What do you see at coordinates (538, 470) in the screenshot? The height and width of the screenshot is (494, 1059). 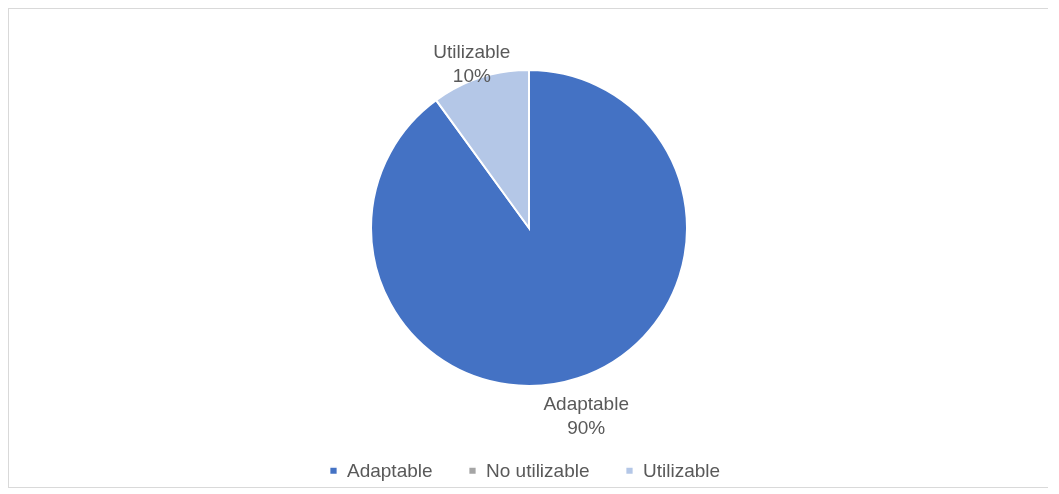 I see `legend-label: No utilizable` at bounding box center [538, 470].